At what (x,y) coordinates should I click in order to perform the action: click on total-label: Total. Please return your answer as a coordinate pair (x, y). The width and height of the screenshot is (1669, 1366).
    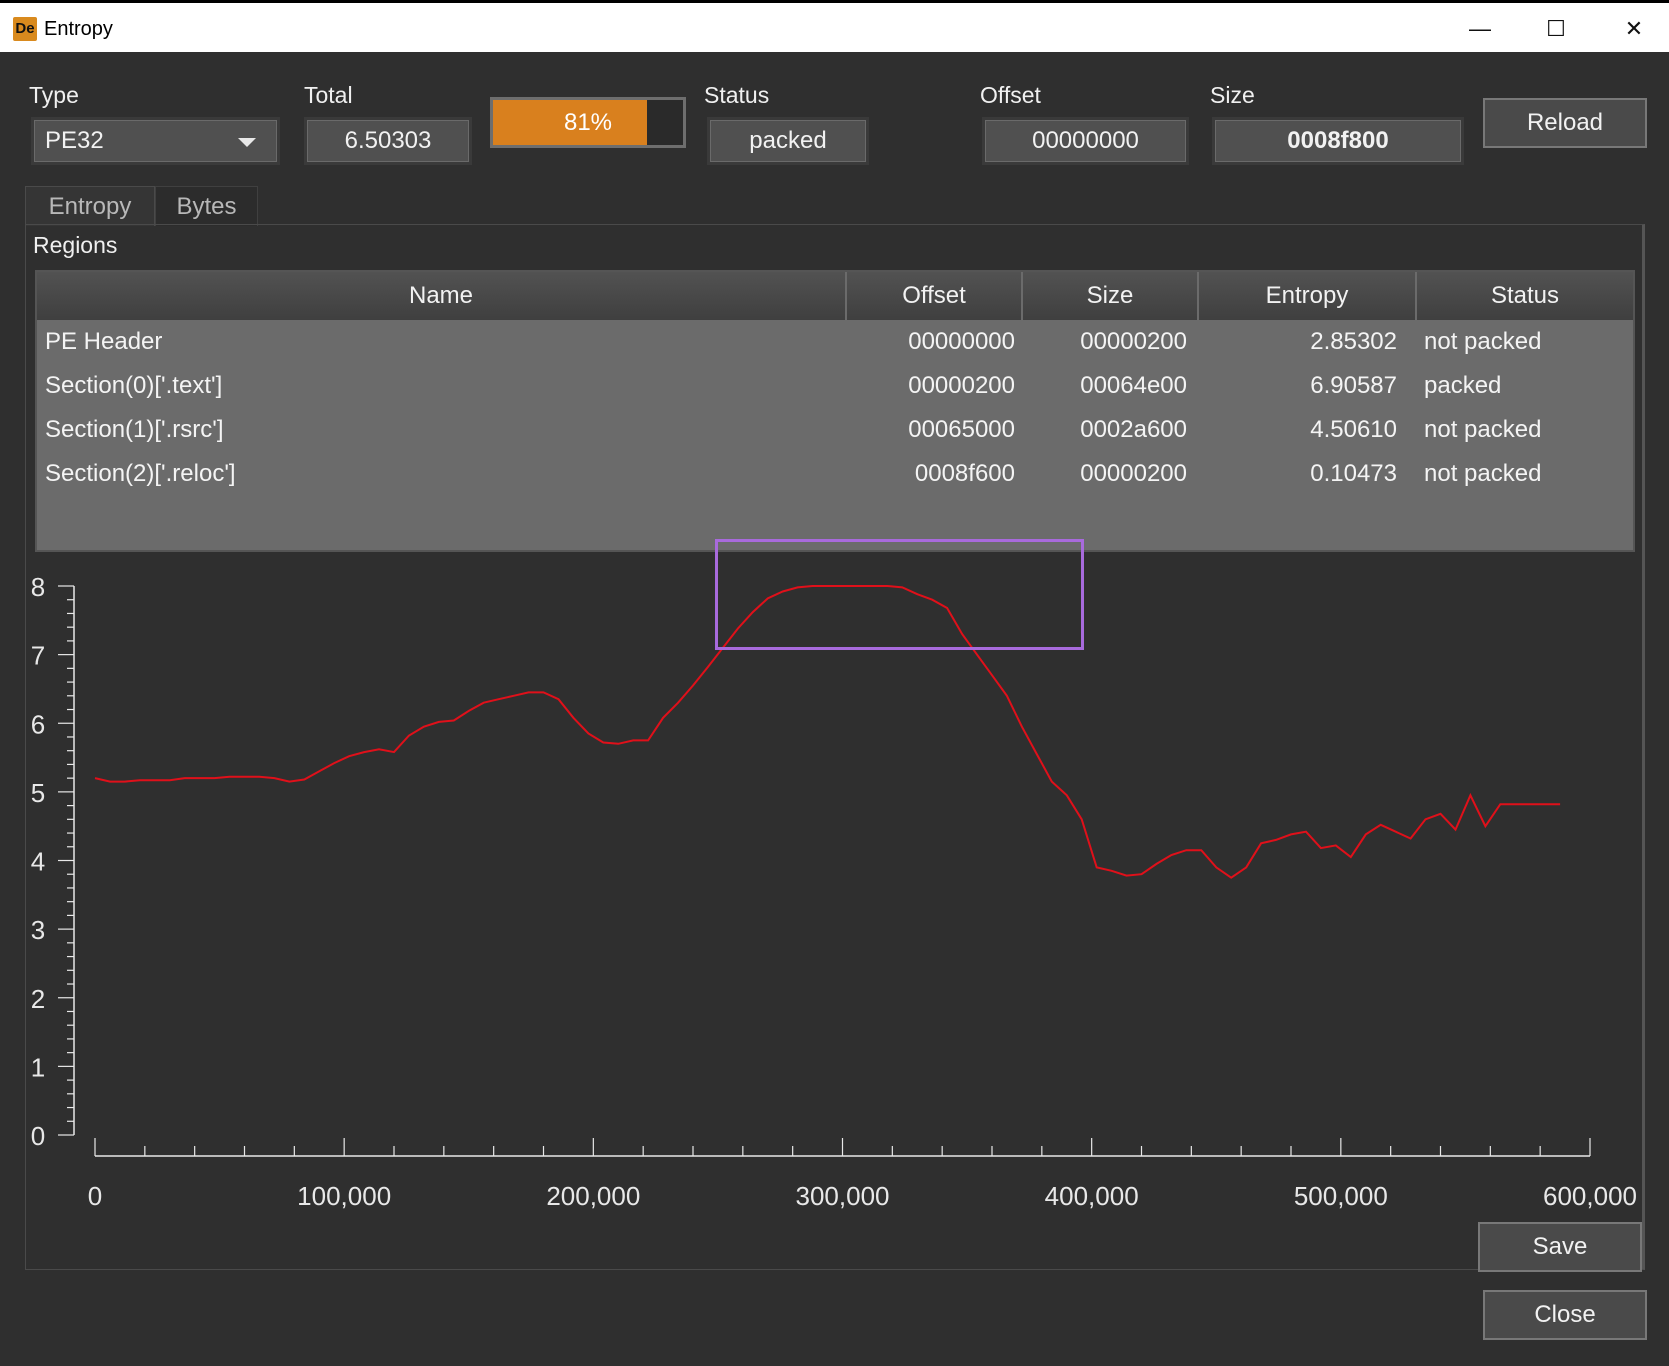
    Looking at the image, I should click on (328, 95).